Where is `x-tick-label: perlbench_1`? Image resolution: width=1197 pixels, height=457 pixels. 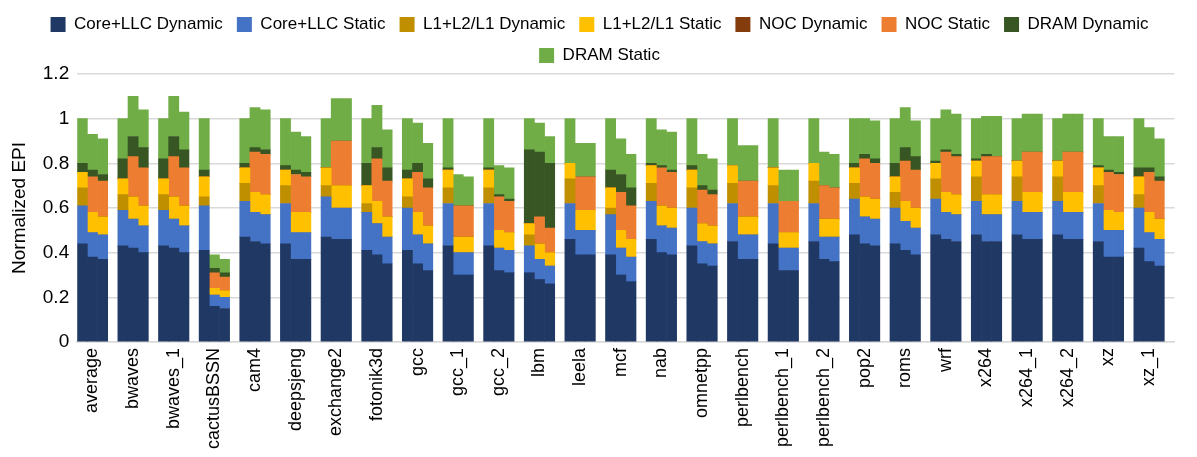
x-tick-label: perlbench_1 is located at coordinates (783, 397).